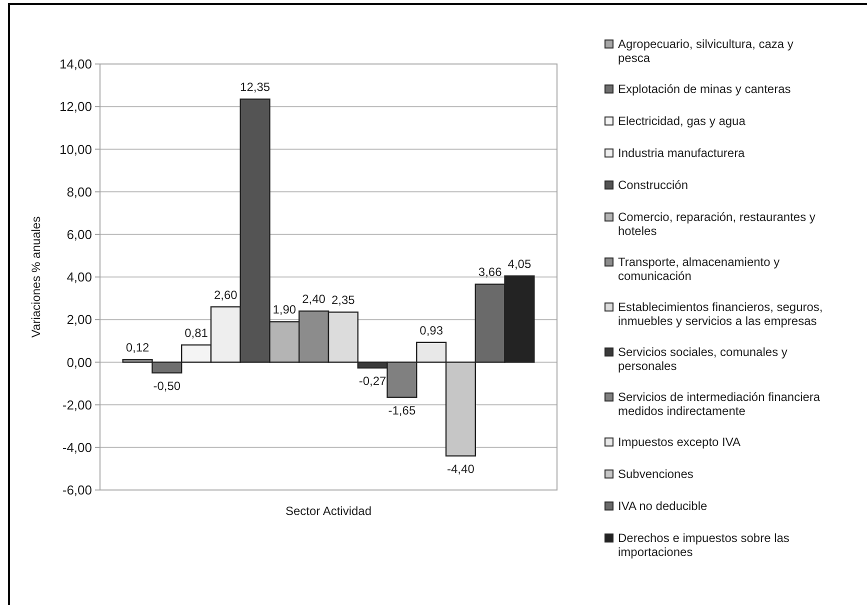 The height and width of the screenshot is (605, 867). What do you see at coordinates (520, 263) in the screenshot?
I see `data-label: 4,05` at bounding box center [520, 263].